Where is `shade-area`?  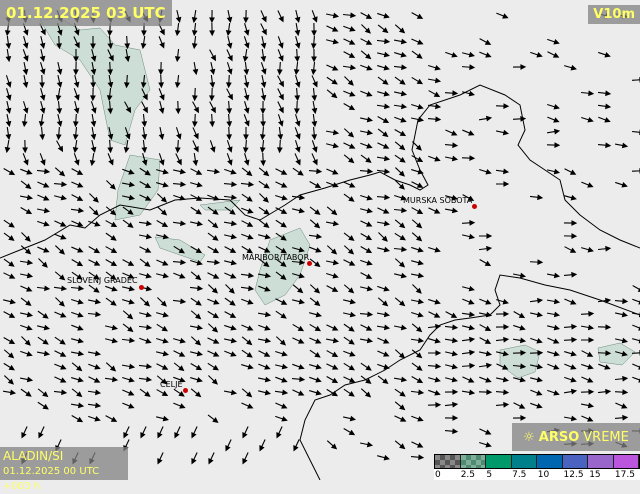 shade-area is located at coordinates (520, 361).